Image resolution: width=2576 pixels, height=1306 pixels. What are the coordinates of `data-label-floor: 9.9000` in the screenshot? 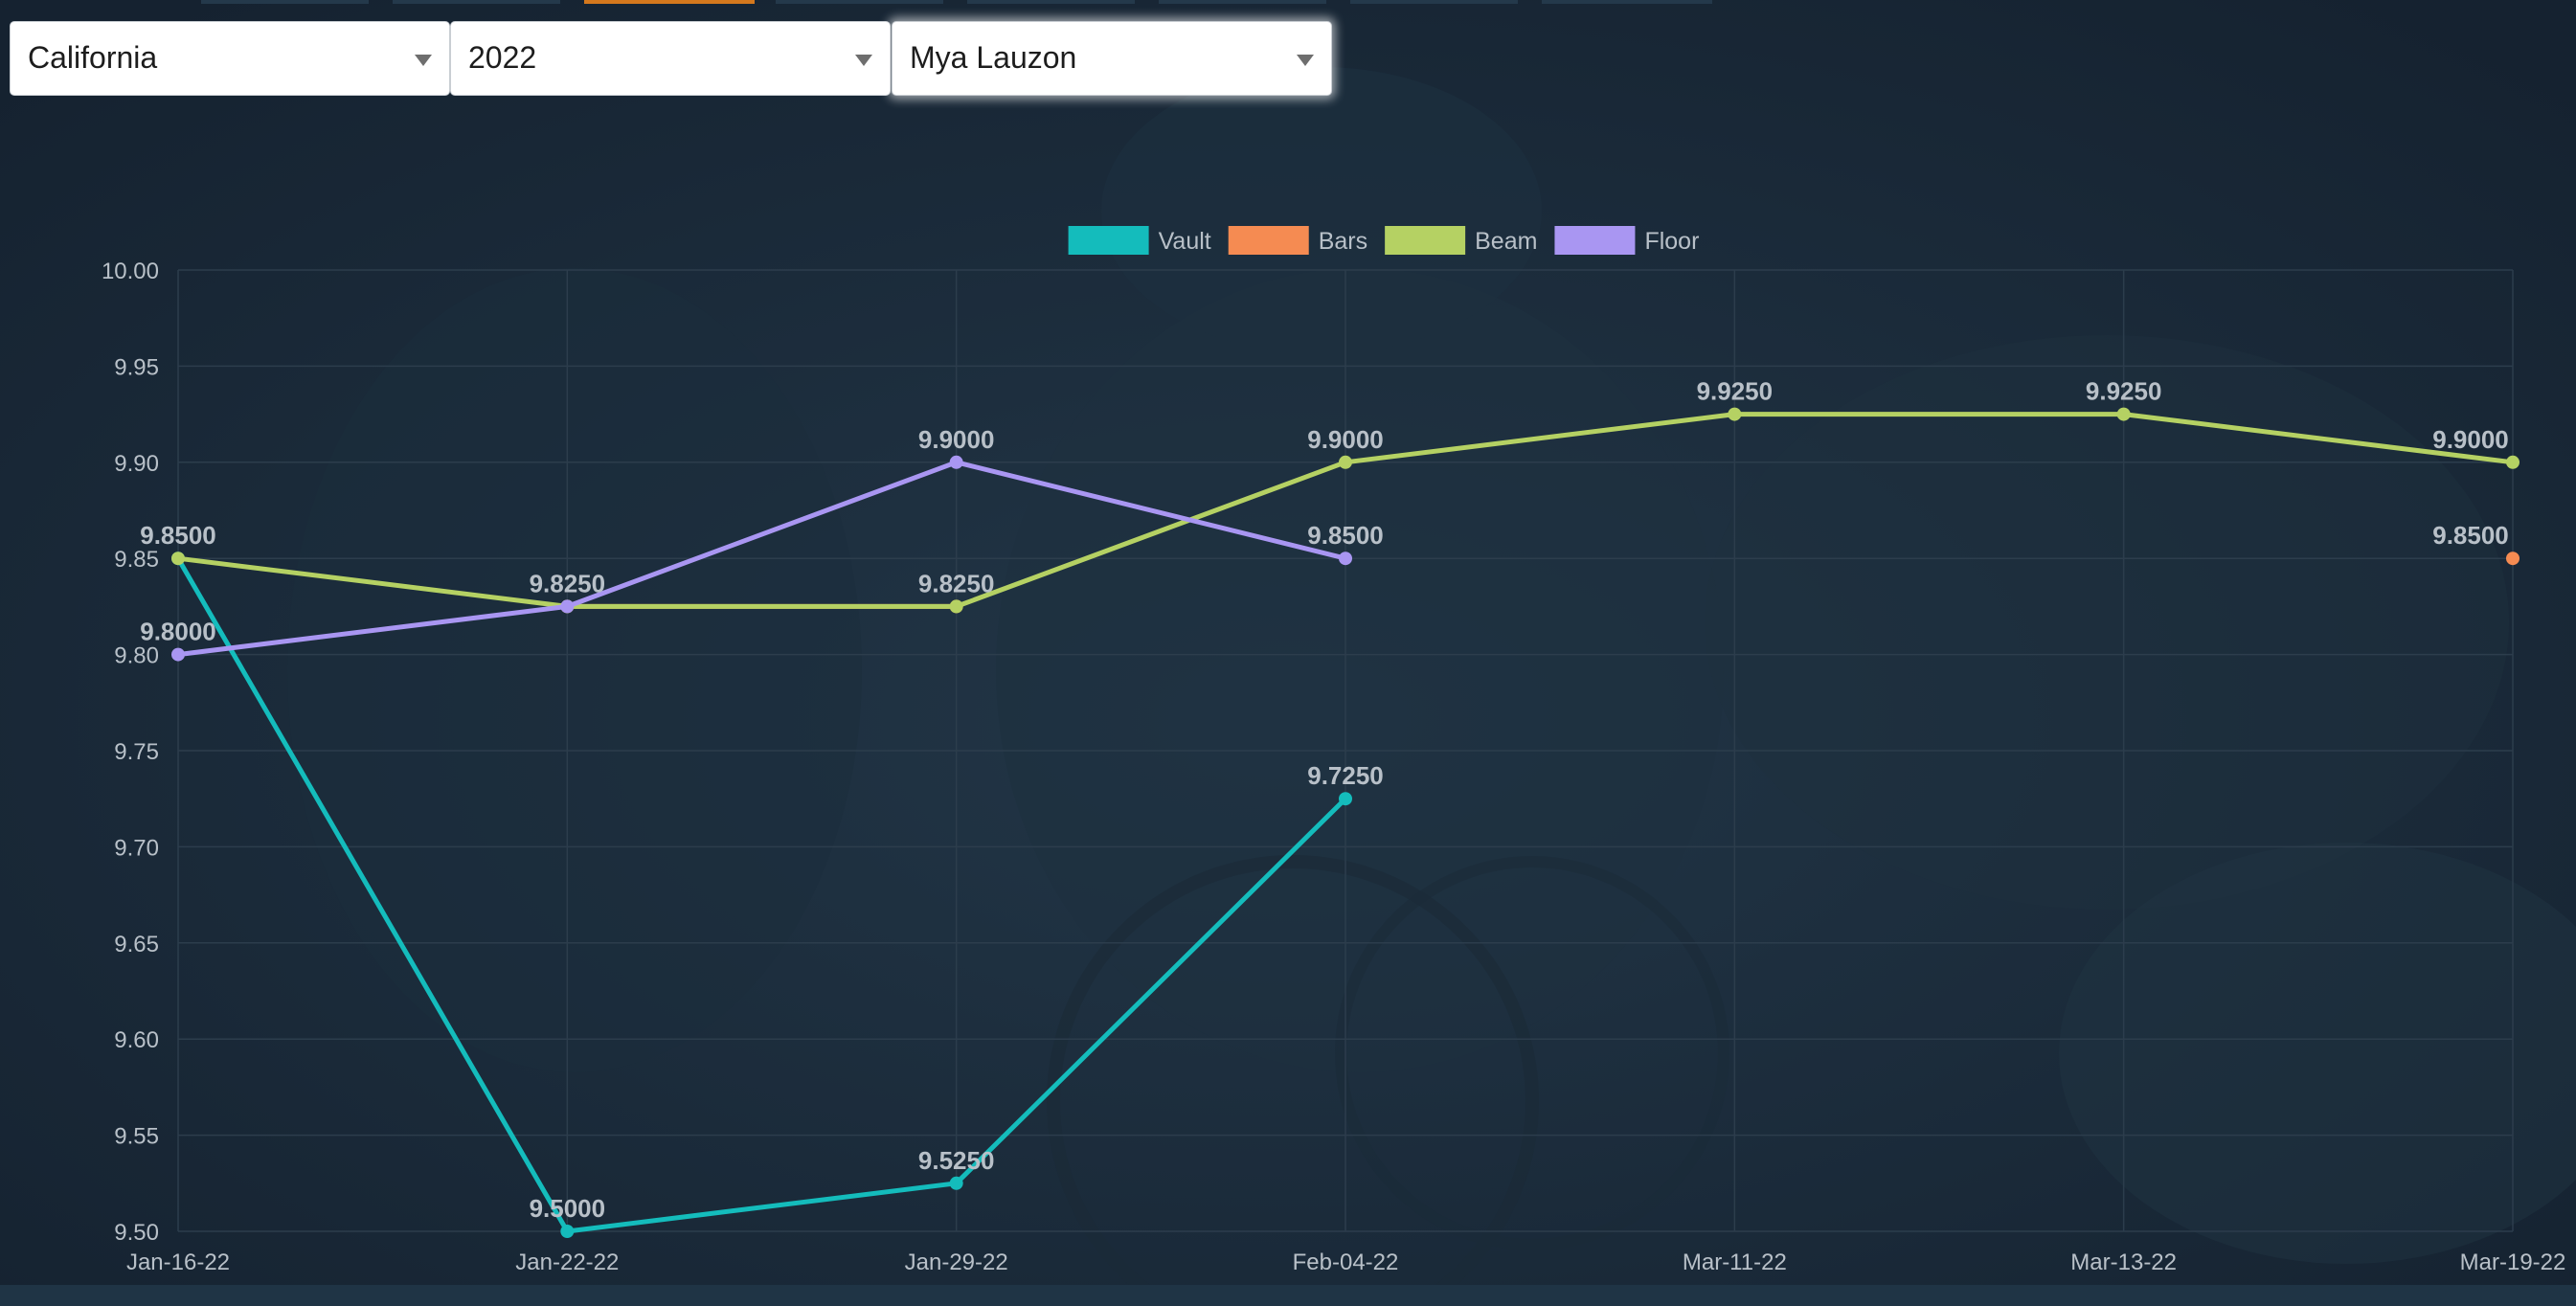 It's located at (956, 440).